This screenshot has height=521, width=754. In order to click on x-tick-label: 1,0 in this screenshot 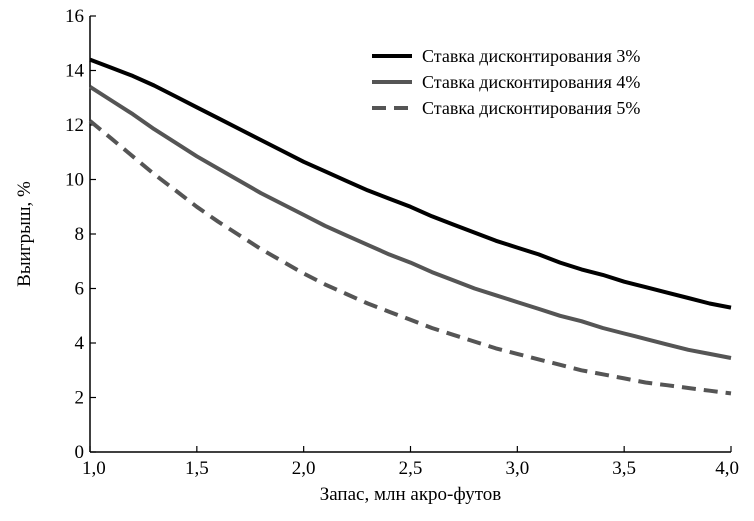, I will do `click(94, 468)`.